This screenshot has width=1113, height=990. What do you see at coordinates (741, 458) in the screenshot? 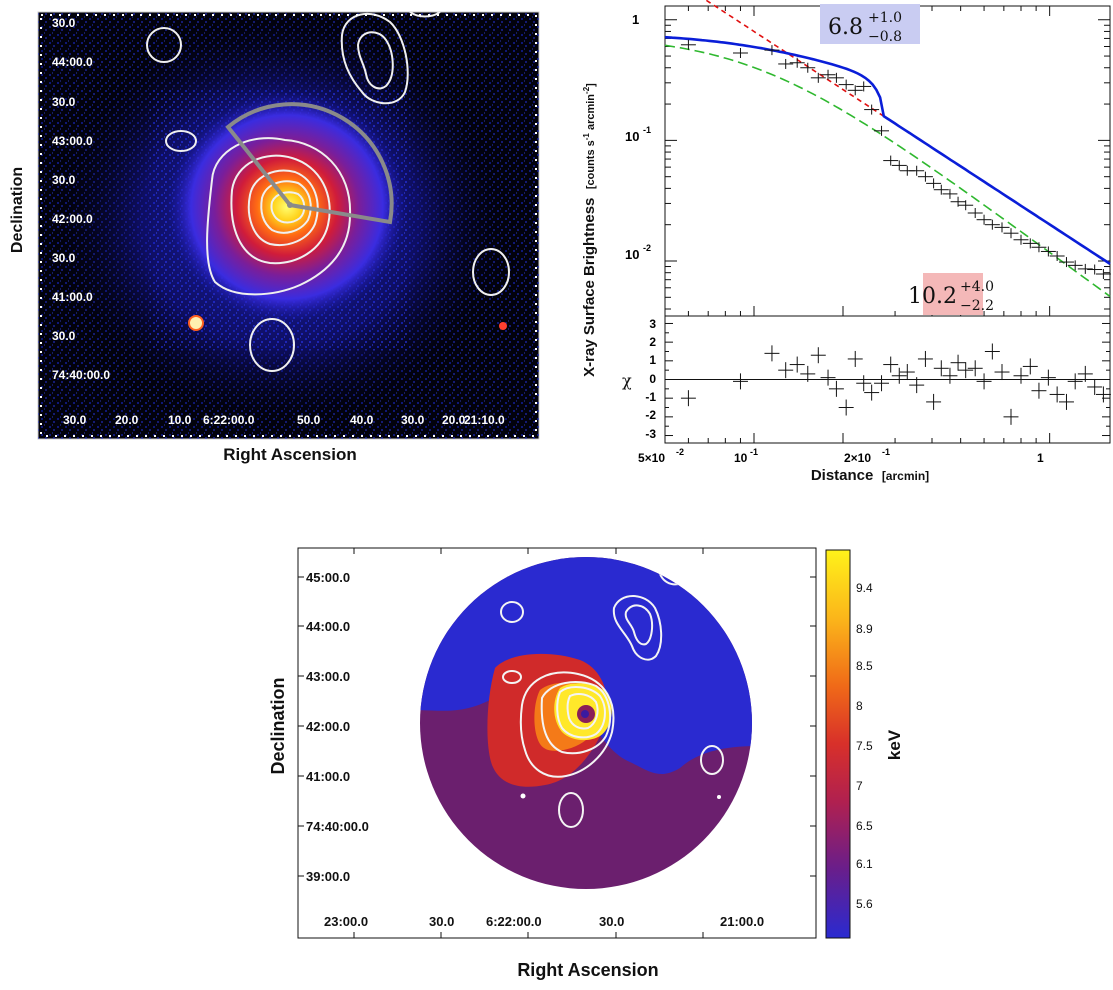
I see `x-tick-label: 10` at bounding box center [741, 458].